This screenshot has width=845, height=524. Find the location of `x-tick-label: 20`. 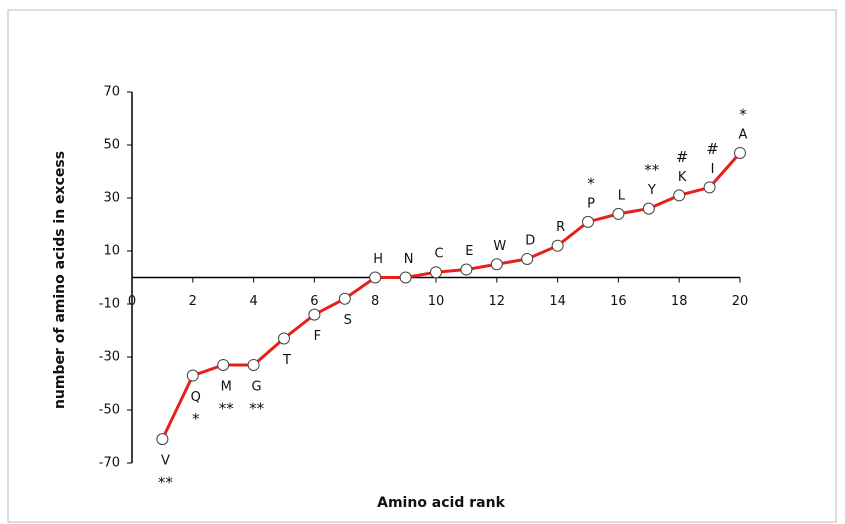

x-tick-label: 20 is located at coordinates (740, 301).